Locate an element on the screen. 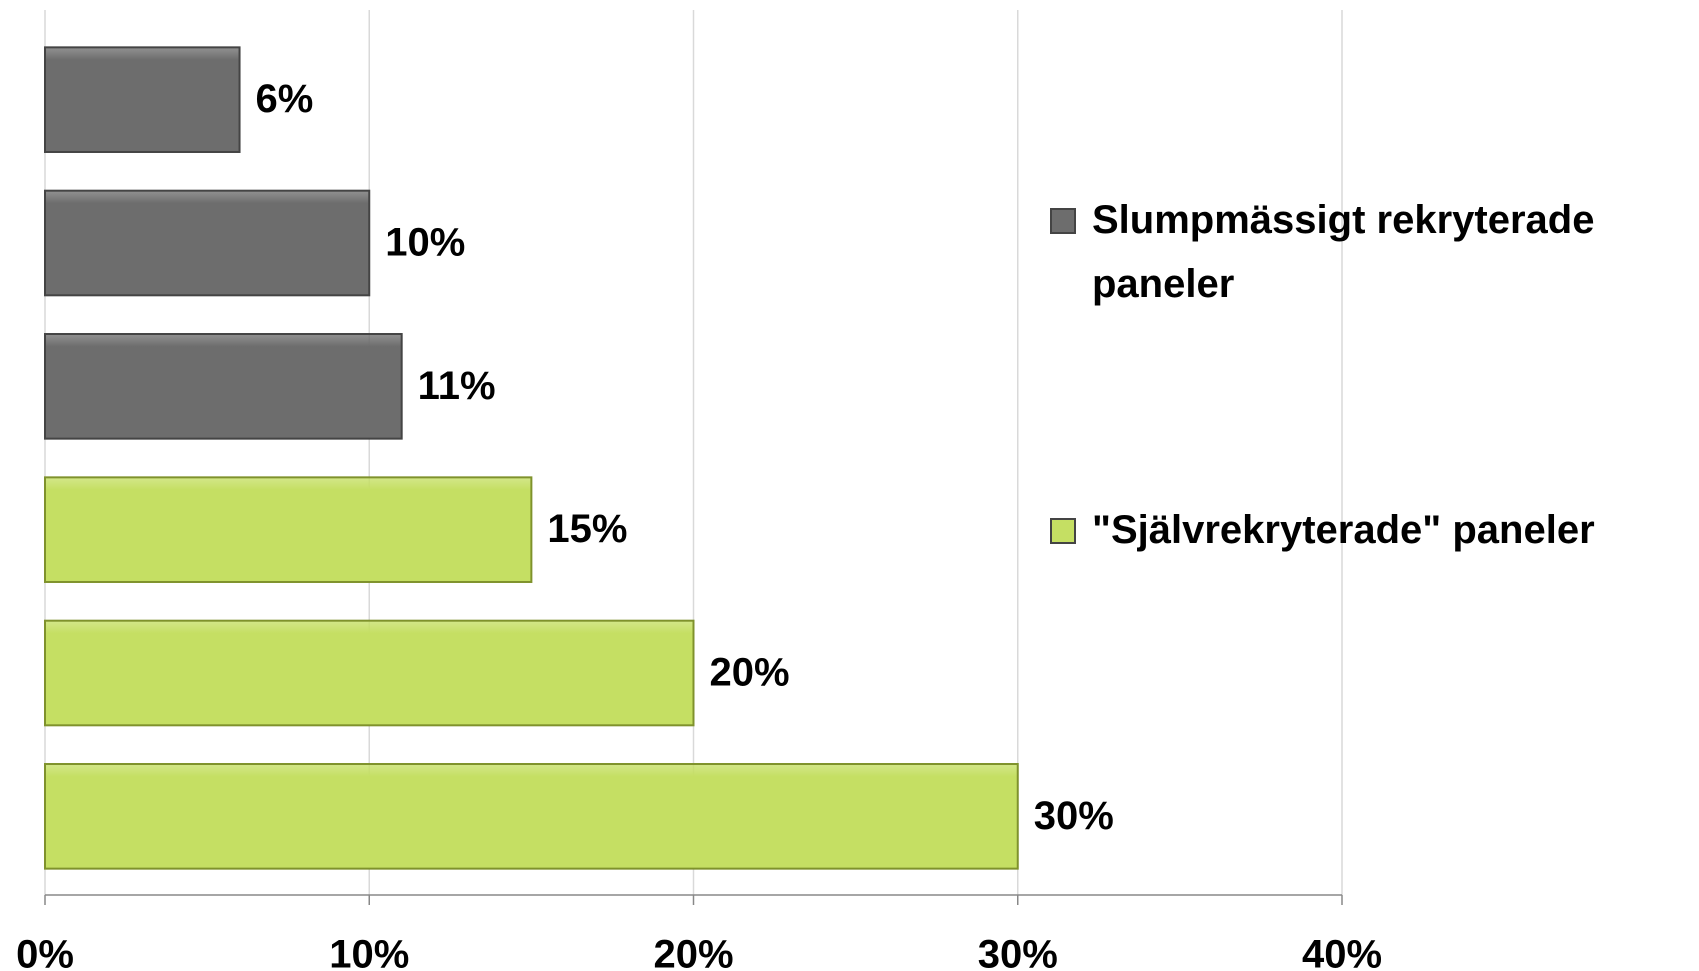 Image resolution: width=1699 pixels, height=971 pixels. x-tick-label: 20% is located at coordinates (693, 952).